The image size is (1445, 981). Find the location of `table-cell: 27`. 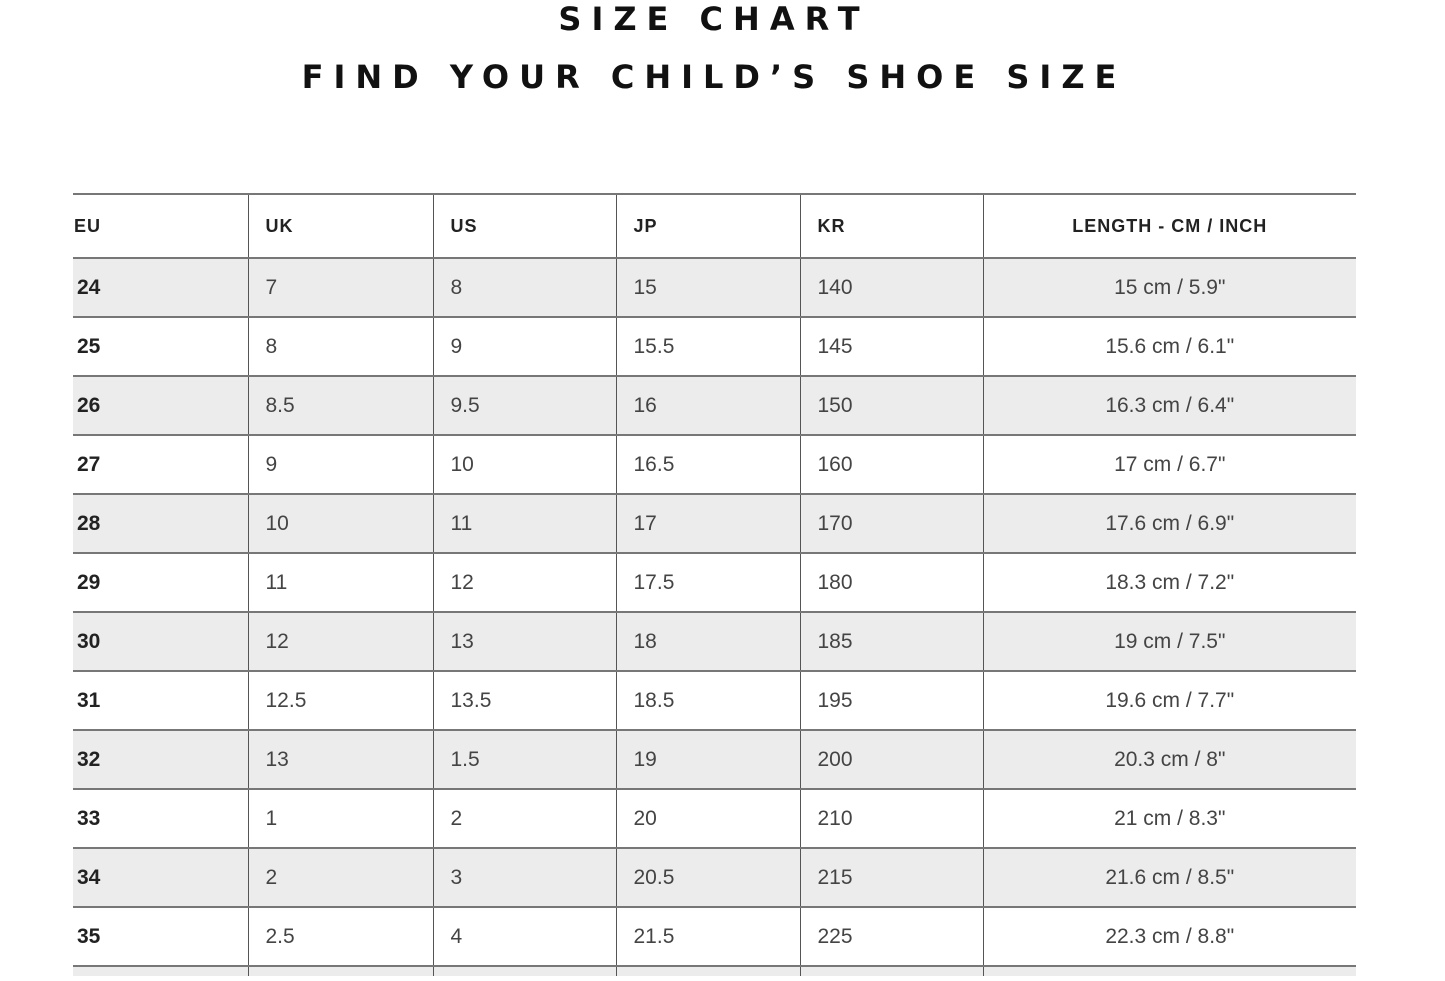

table-cell: 27 is located at coordinates (160, 464).